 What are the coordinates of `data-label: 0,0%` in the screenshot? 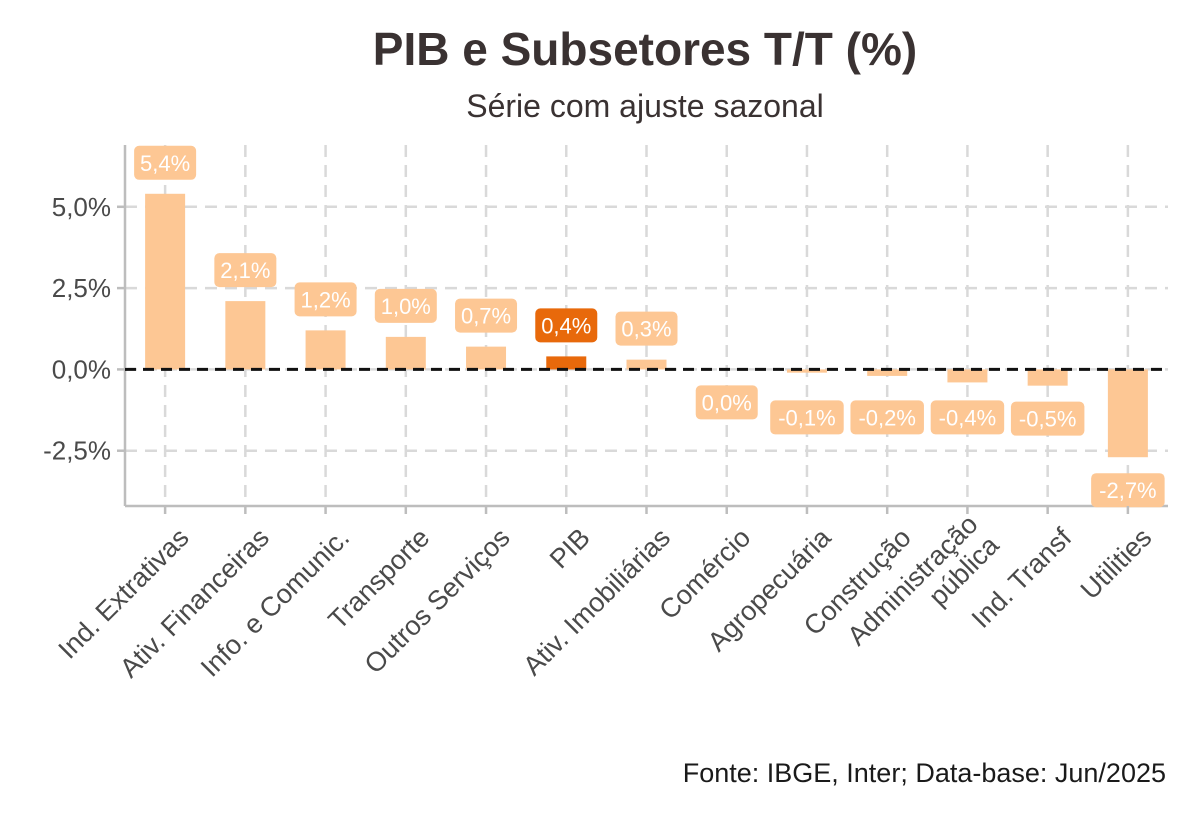 It's located at (727, 402).